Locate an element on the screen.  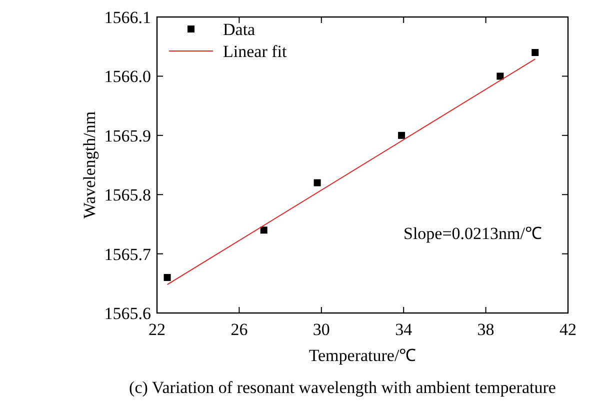
y-tick-label: 1565.8 is located at coordinates (127, 195).